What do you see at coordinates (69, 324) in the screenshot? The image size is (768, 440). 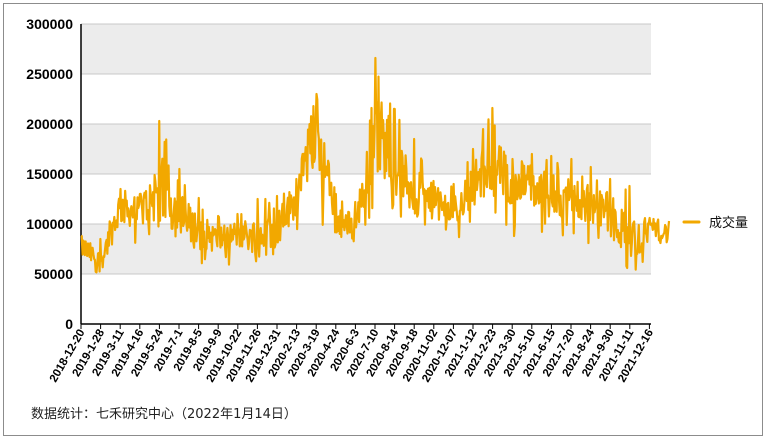 I see `y-tick-label: 0` at bounding box center [69, 324].